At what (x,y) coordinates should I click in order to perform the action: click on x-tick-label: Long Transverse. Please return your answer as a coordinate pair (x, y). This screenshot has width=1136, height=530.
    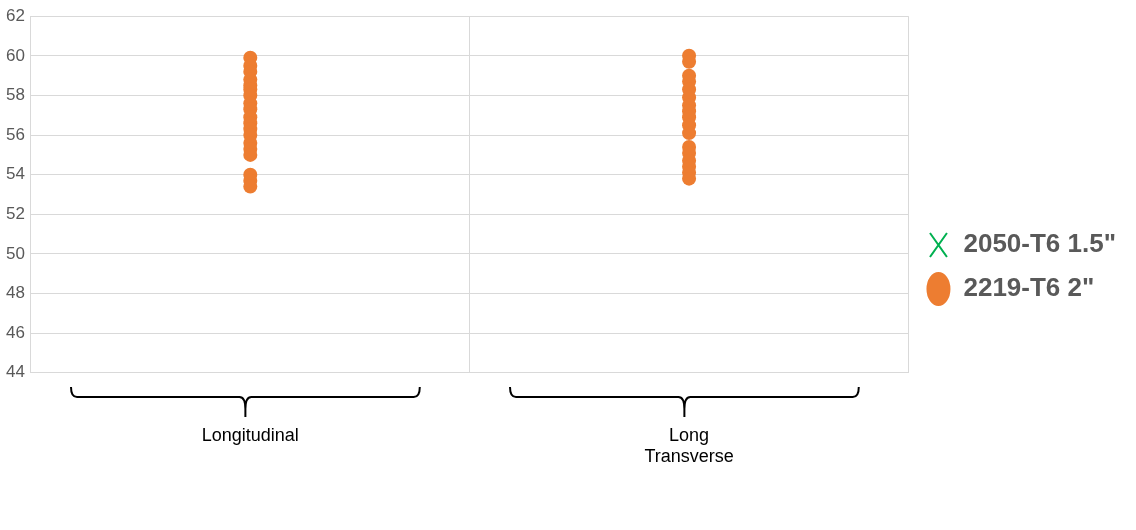
    Looking at the image, I should click on (689, 445).